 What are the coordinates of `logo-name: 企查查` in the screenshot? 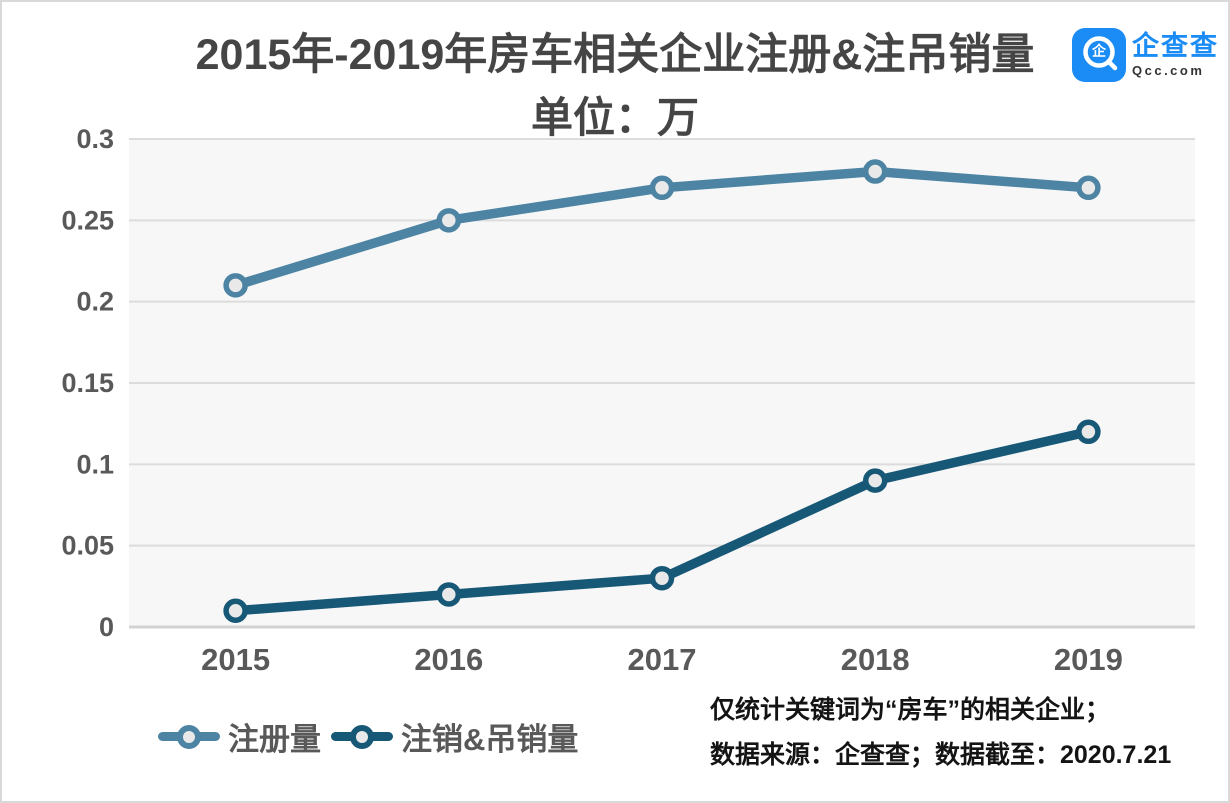 It's located at (1175, 46).